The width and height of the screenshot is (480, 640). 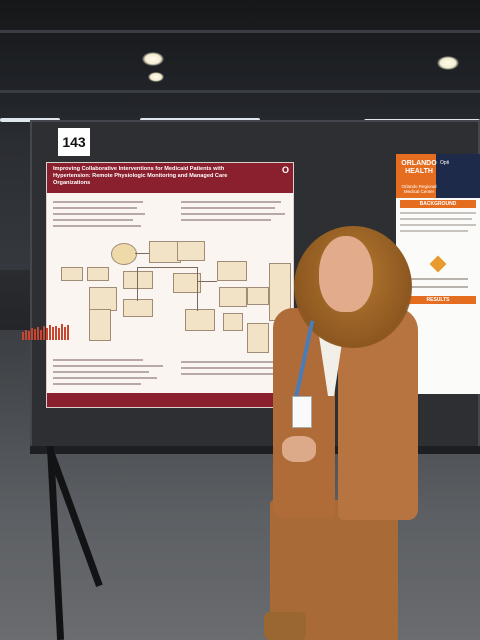 What do you see at coordinates (419, 189) in the screenshot?
I see `neighbor-poster-subtitle: Orlando Regional Medical Center` at bounding box center [419, 189].